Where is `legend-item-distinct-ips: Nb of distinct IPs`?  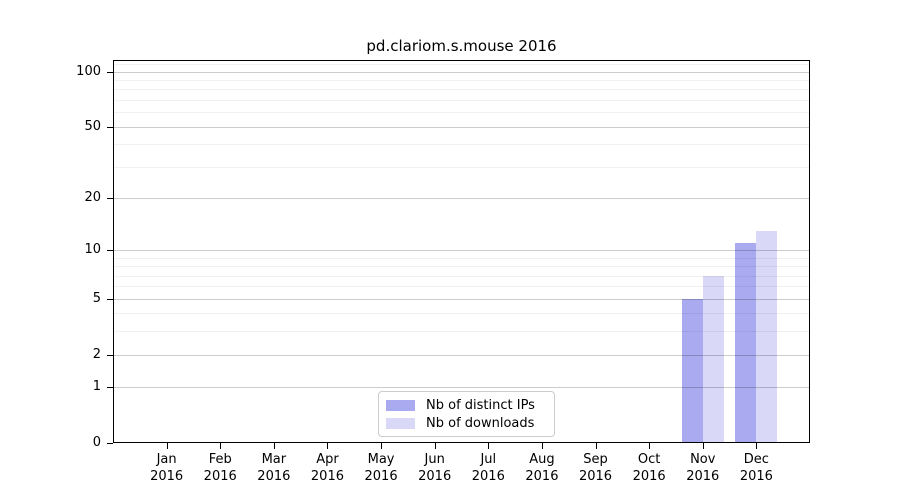
legend-item-distinct-ips: Nb of distinct IPs is located at coordinates (466, 405).